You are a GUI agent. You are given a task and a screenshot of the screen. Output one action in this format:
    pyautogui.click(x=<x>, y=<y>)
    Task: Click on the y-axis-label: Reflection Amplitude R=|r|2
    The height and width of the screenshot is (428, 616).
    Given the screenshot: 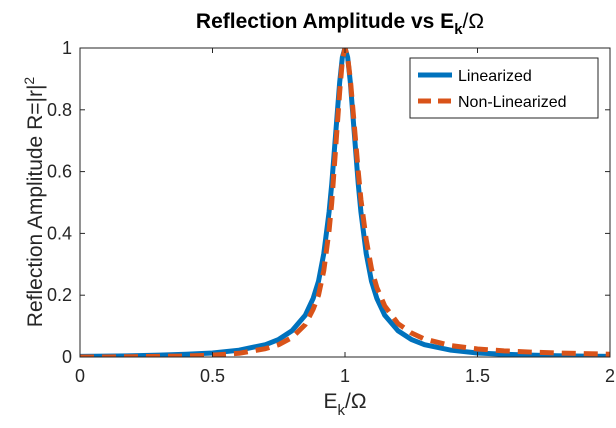 What is the action you would take?
    pyautogui.click(x=34, y=202)
    